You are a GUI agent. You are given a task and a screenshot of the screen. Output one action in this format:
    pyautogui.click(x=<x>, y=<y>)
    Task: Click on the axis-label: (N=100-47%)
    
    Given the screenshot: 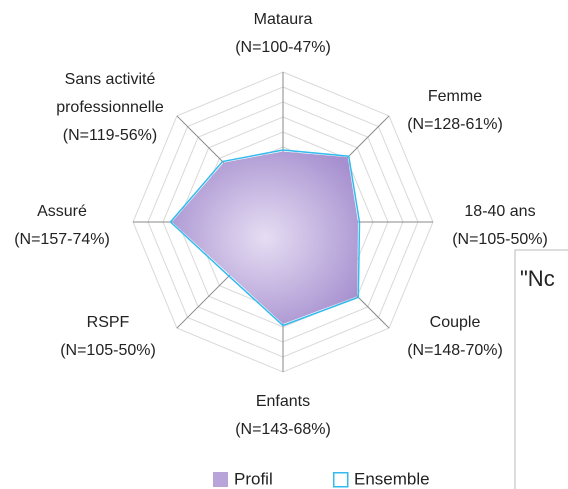 What is the action you would take?
    pyautogui.click(x=283, y=47)
    